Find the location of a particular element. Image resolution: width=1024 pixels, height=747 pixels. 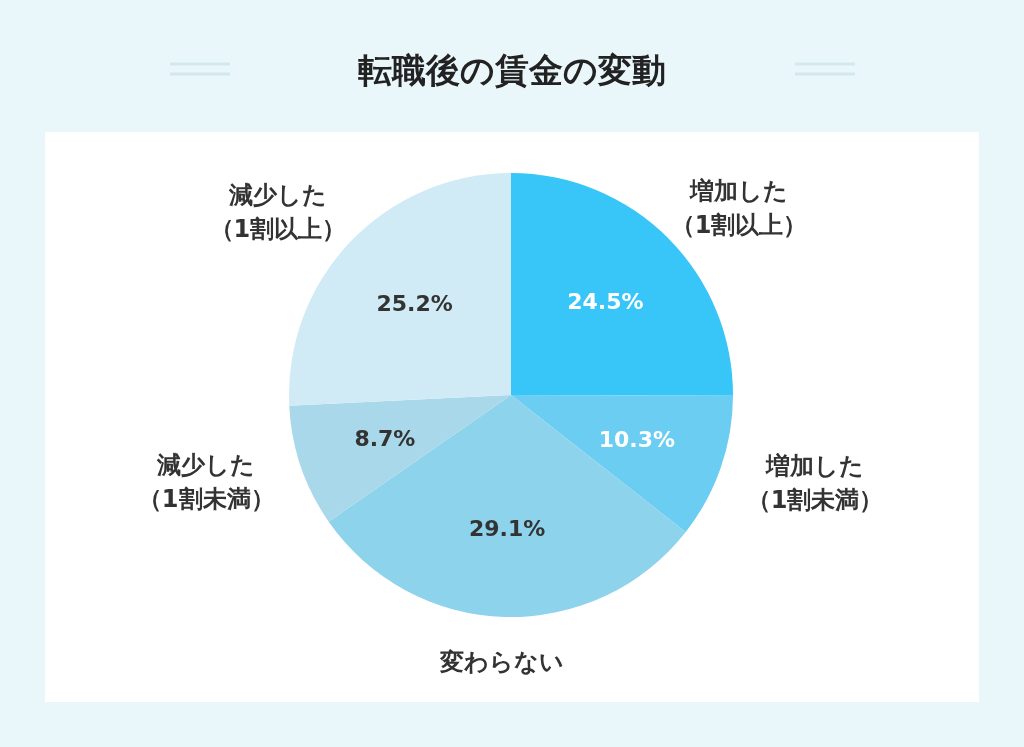

chart-title: 転職後の賃金の変動 is located at coordinates (512, 70).